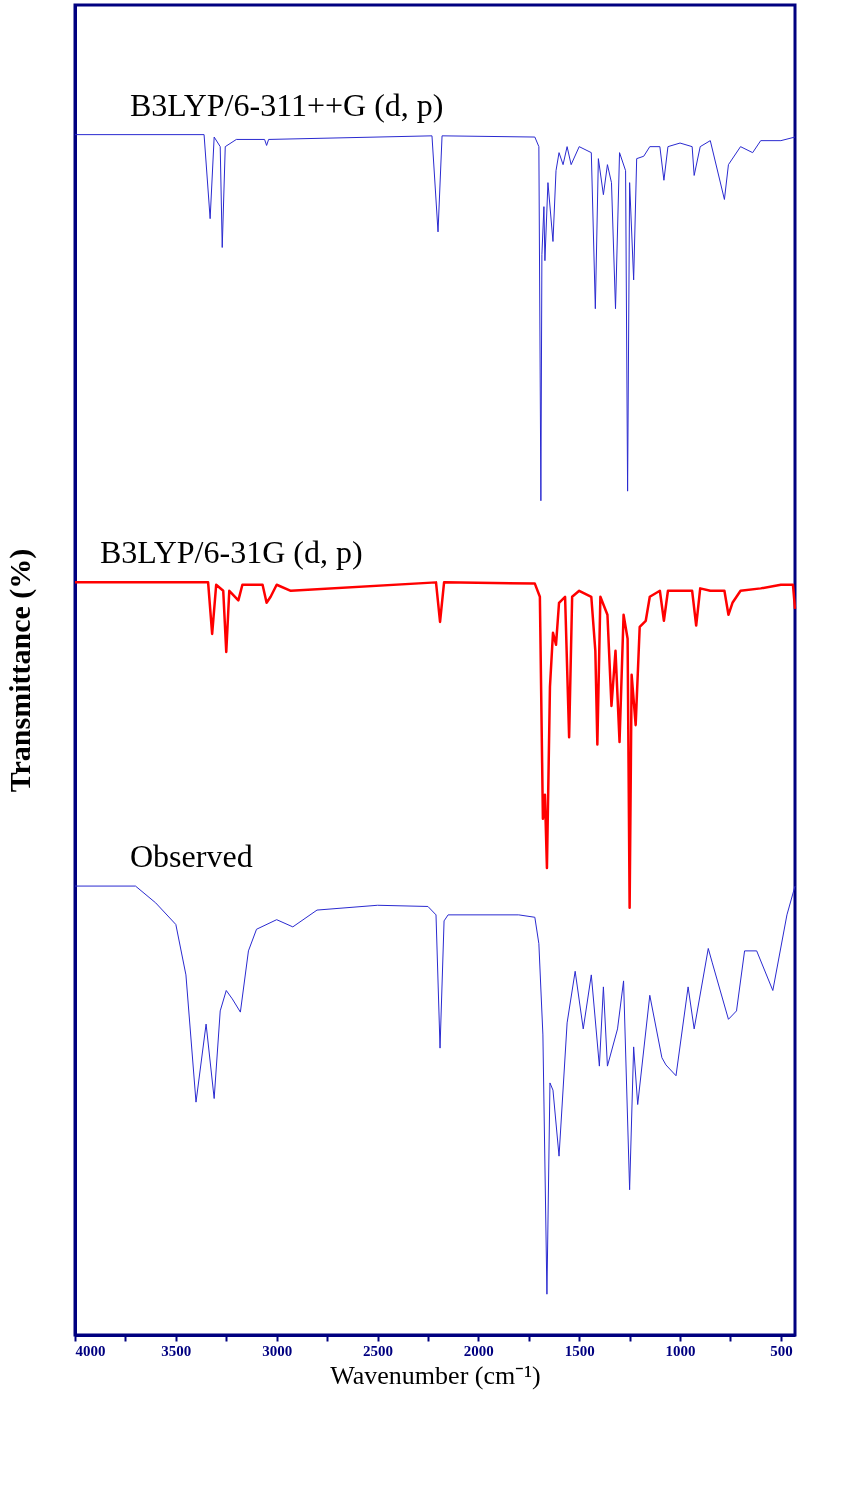  What do you see at coordinates (277, 1350) in the screenshot?
I see `x-tick-label: 3000` at bounding box center [277, 1350].